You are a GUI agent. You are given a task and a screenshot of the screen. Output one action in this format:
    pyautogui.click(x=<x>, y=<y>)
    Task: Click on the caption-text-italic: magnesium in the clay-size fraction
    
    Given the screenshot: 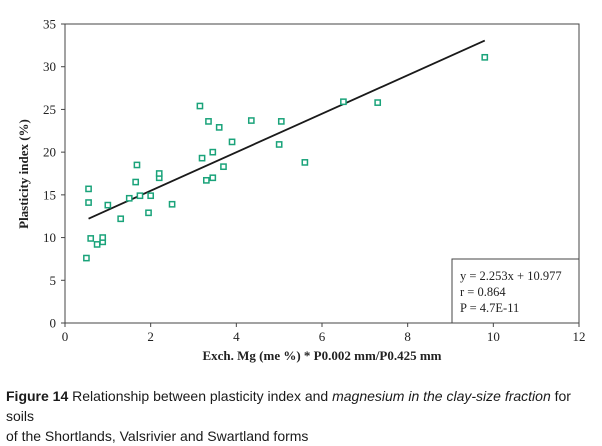 What is the action you would take?
    pyautogui.click(x=441, y=396)
    